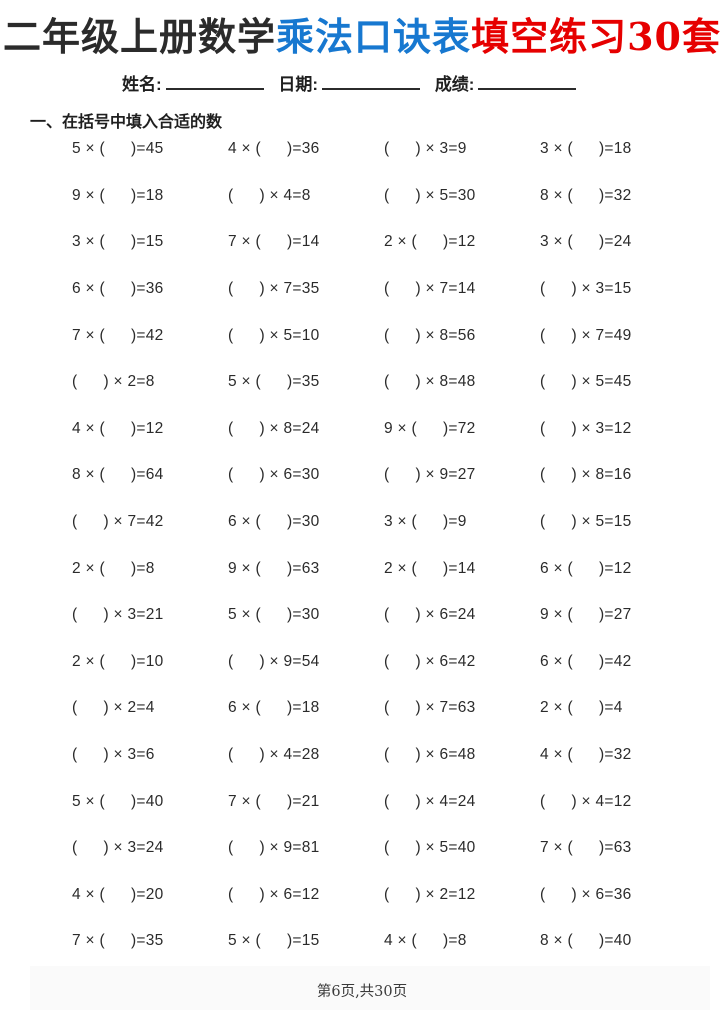  What do you see at coordinates (289, 848) in the screenshot?
I see `problem-post: ) × 9=81` at bounding box center [289, 848].